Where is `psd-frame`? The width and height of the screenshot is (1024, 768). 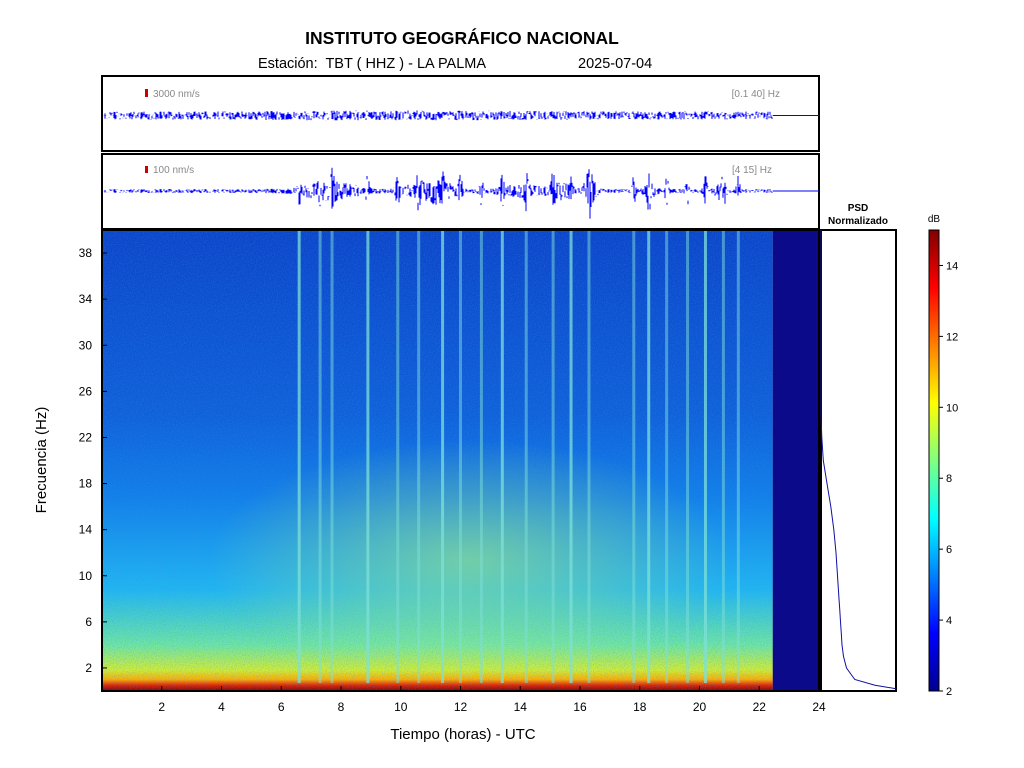 psd-frame is located at coordinates (858, 460).